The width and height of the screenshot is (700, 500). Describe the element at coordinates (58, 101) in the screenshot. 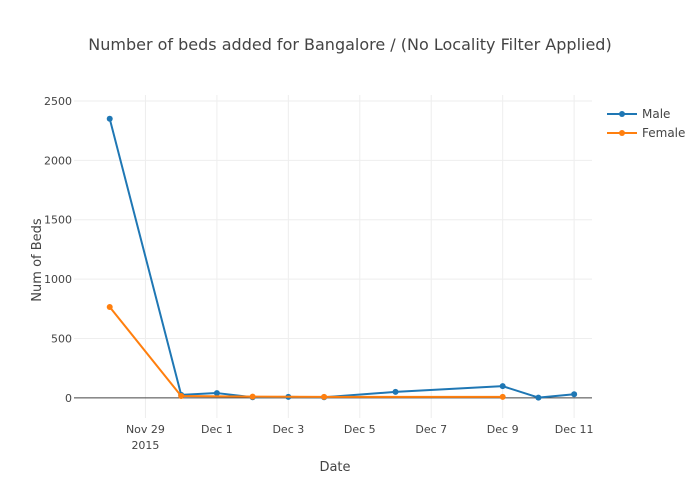

I see `y-tick-label: 2500` at that location.